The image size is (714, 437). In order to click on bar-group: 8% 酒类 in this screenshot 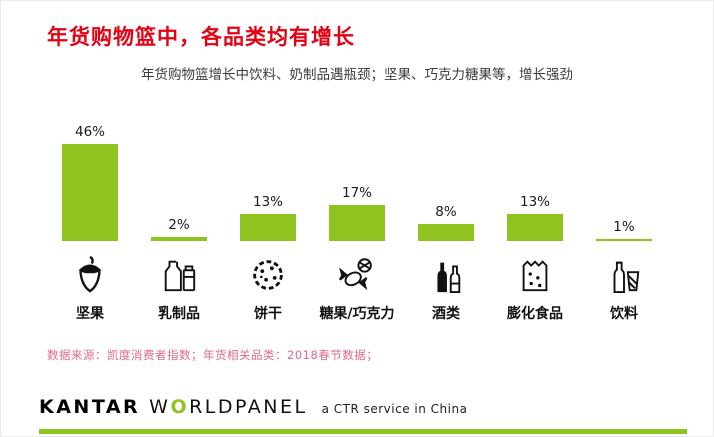, I will do `click(446, 216)`.